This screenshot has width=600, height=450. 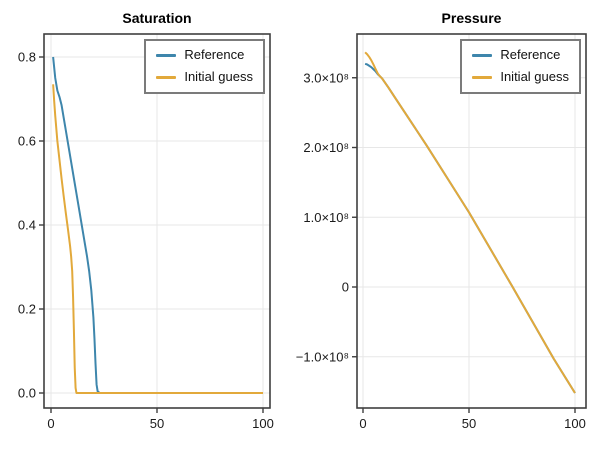 What do you see at coordinates (27, 225) in the screenshot?
I see `y-tick-label: 0.4` at bounding box center [27, 225].